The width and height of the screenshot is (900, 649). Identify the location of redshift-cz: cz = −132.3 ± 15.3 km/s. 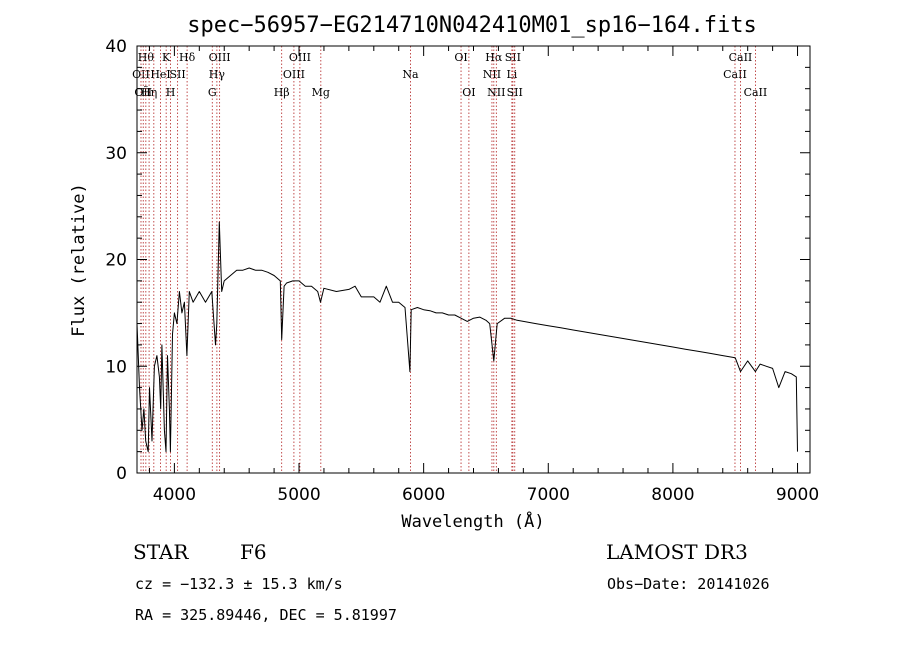
(239, 584).